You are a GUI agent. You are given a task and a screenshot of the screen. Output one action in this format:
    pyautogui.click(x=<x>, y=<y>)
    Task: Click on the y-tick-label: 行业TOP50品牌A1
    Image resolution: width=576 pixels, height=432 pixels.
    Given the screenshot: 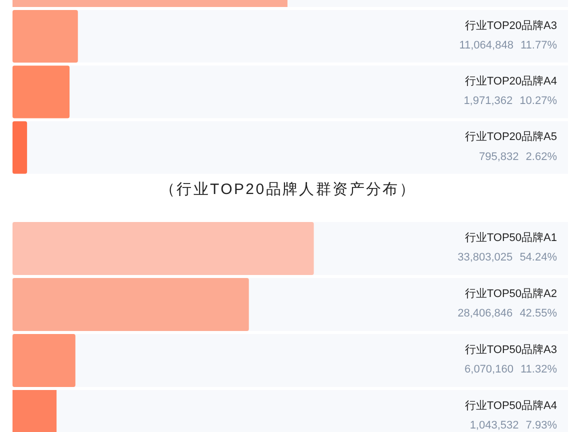 What is the action you would take?
    pyautogui.click(x=510, y=237)
    